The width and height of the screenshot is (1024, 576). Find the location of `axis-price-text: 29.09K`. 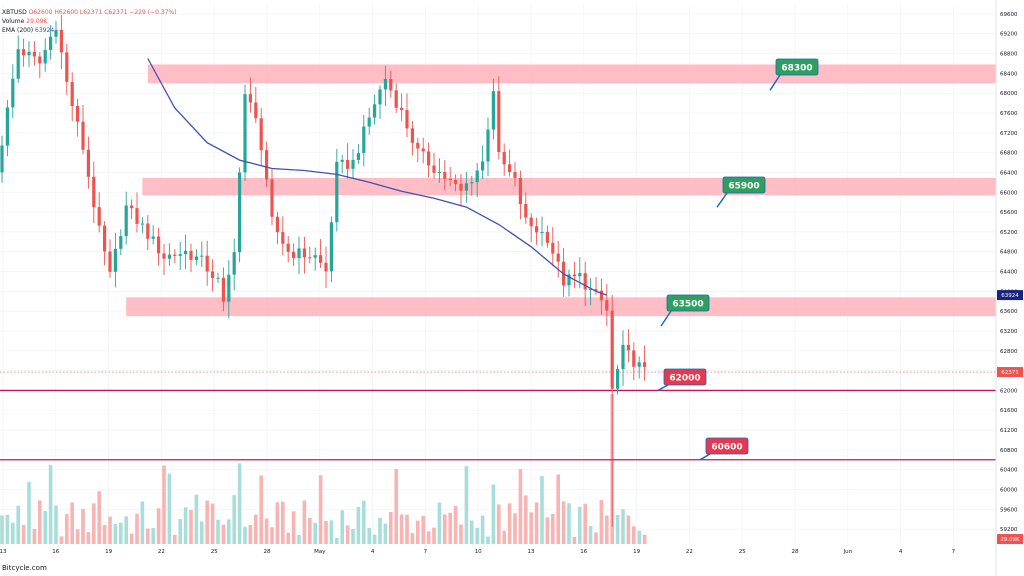

axis-price-text: 29.09K is located at coordinates (1010, 540).